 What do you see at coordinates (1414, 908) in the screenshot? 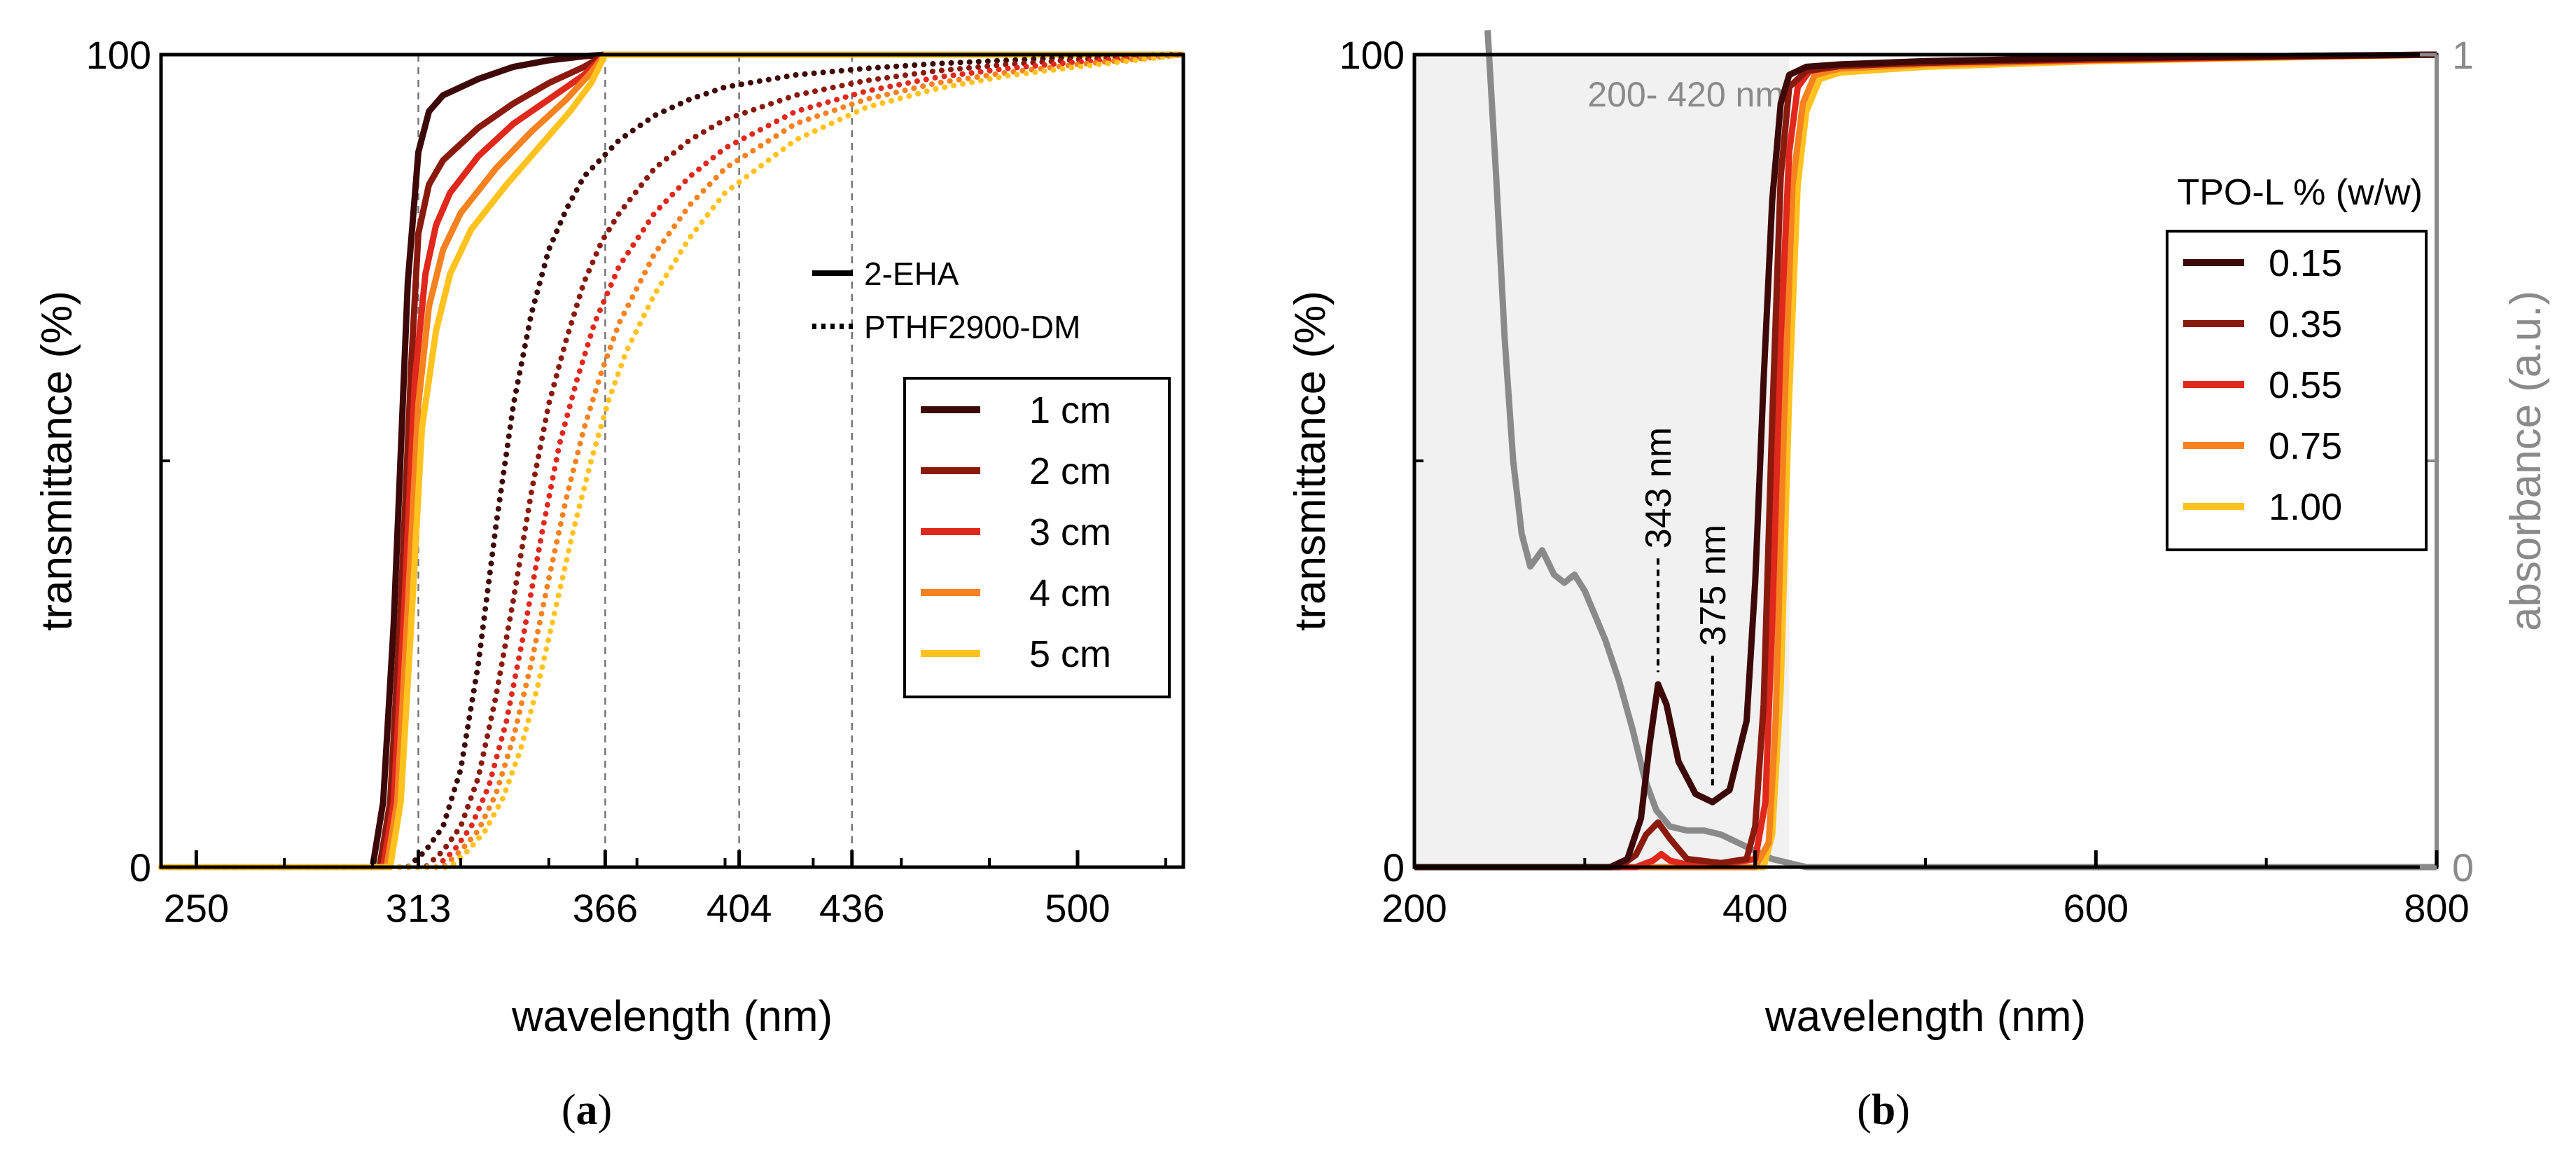
I see `x-tick-label: 200` at bounding box center [1414, 908].